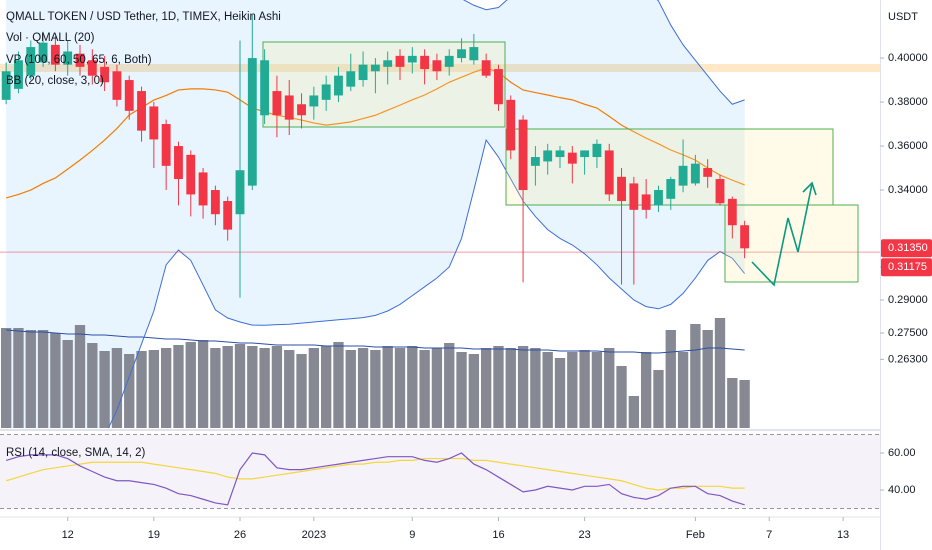 This screenshot has height=550, width=932. Describe the element at coordinates (908, 300) in the screenshot. I see `y-tick-label: 0.29000` at that location.